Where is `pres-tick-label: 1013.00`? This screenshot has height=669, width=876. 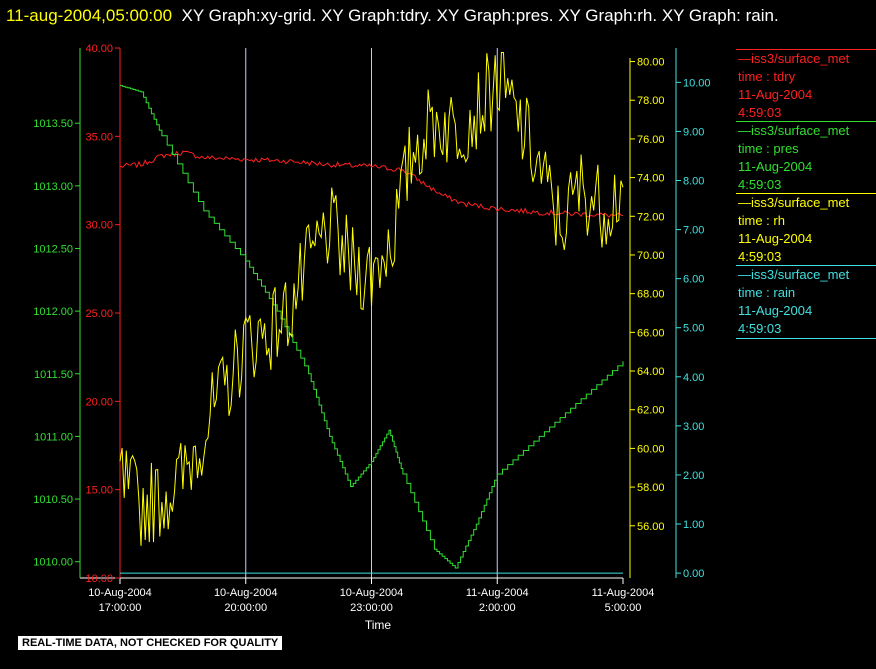
pres-tick-label: 1013.00 is located at coordinates (53, 187).